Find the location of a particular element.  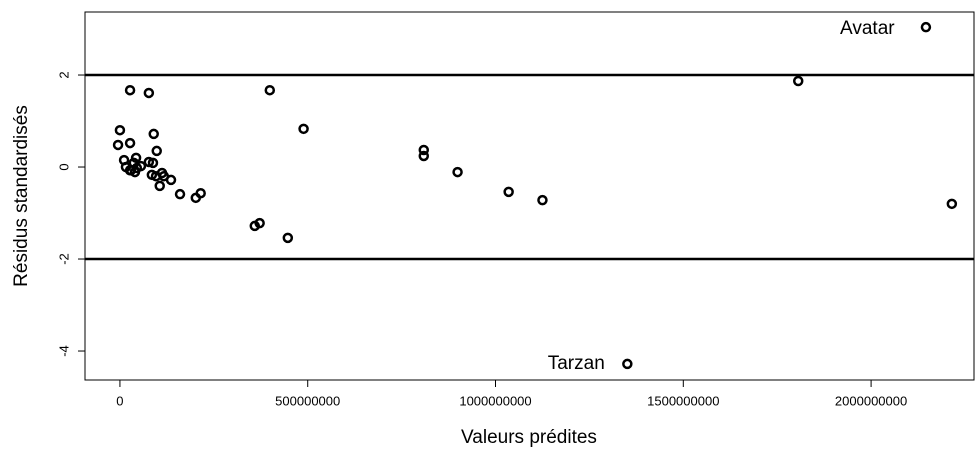

x-tick-label: 1000000000 is located at coordinates (495, 400).